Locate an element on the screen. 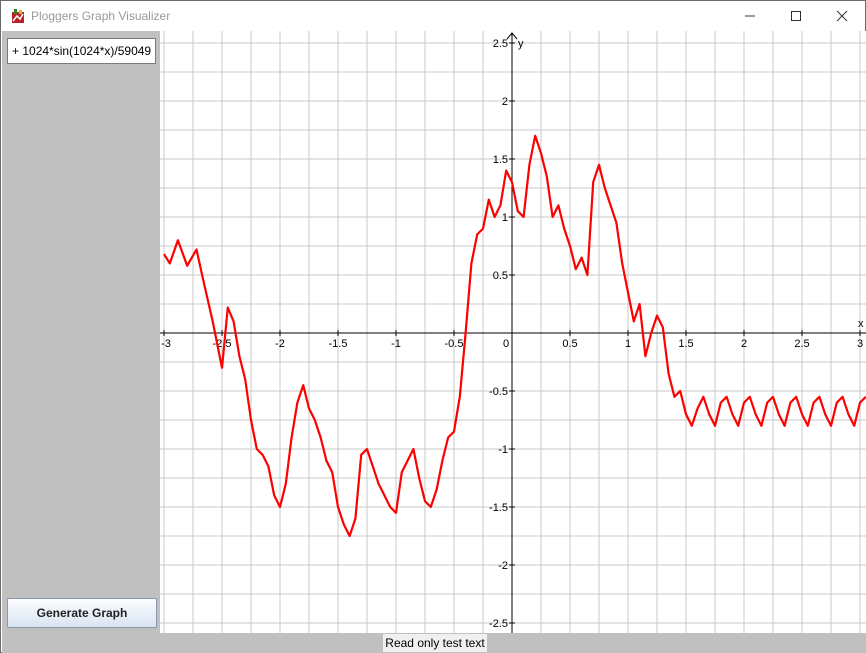 The width and height of the screenshot is (866, 653). x-tick-label: 0.5 is located at coordinates (569, 344).